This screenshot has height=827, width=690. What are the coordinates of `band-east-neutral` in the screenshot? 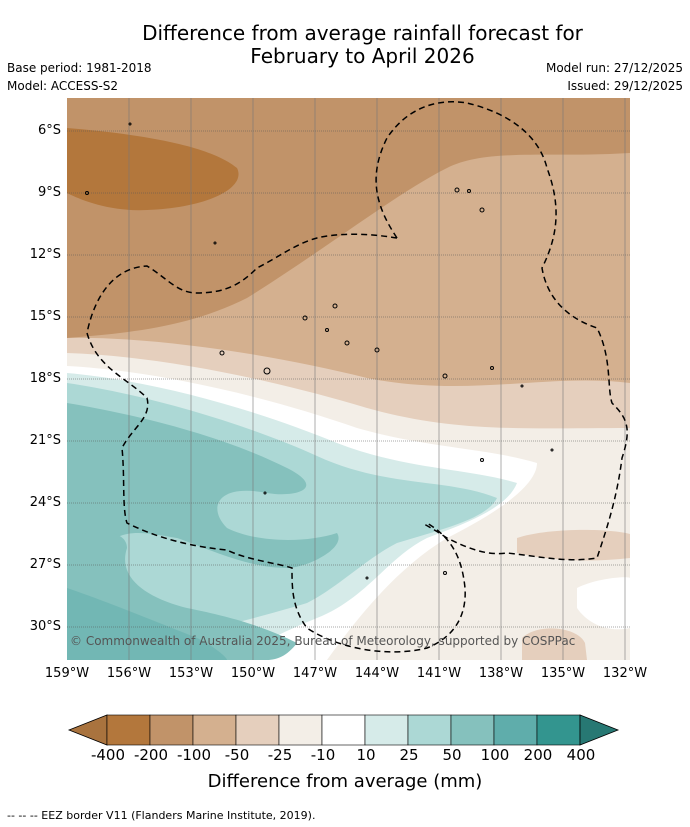 It's located at (603, 603).